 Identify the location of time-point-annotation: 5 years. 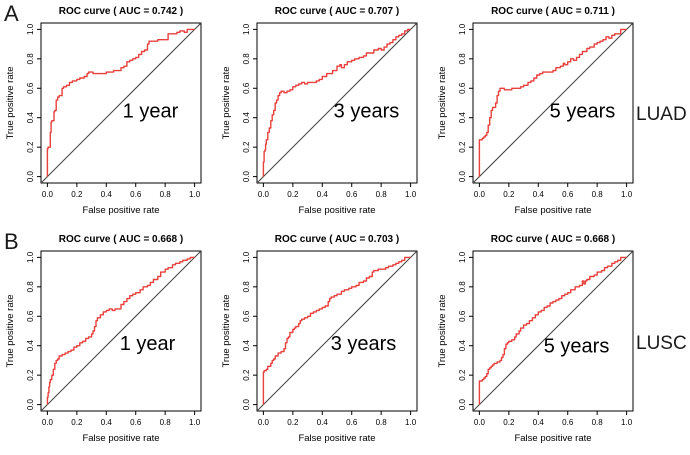
(577, 347).